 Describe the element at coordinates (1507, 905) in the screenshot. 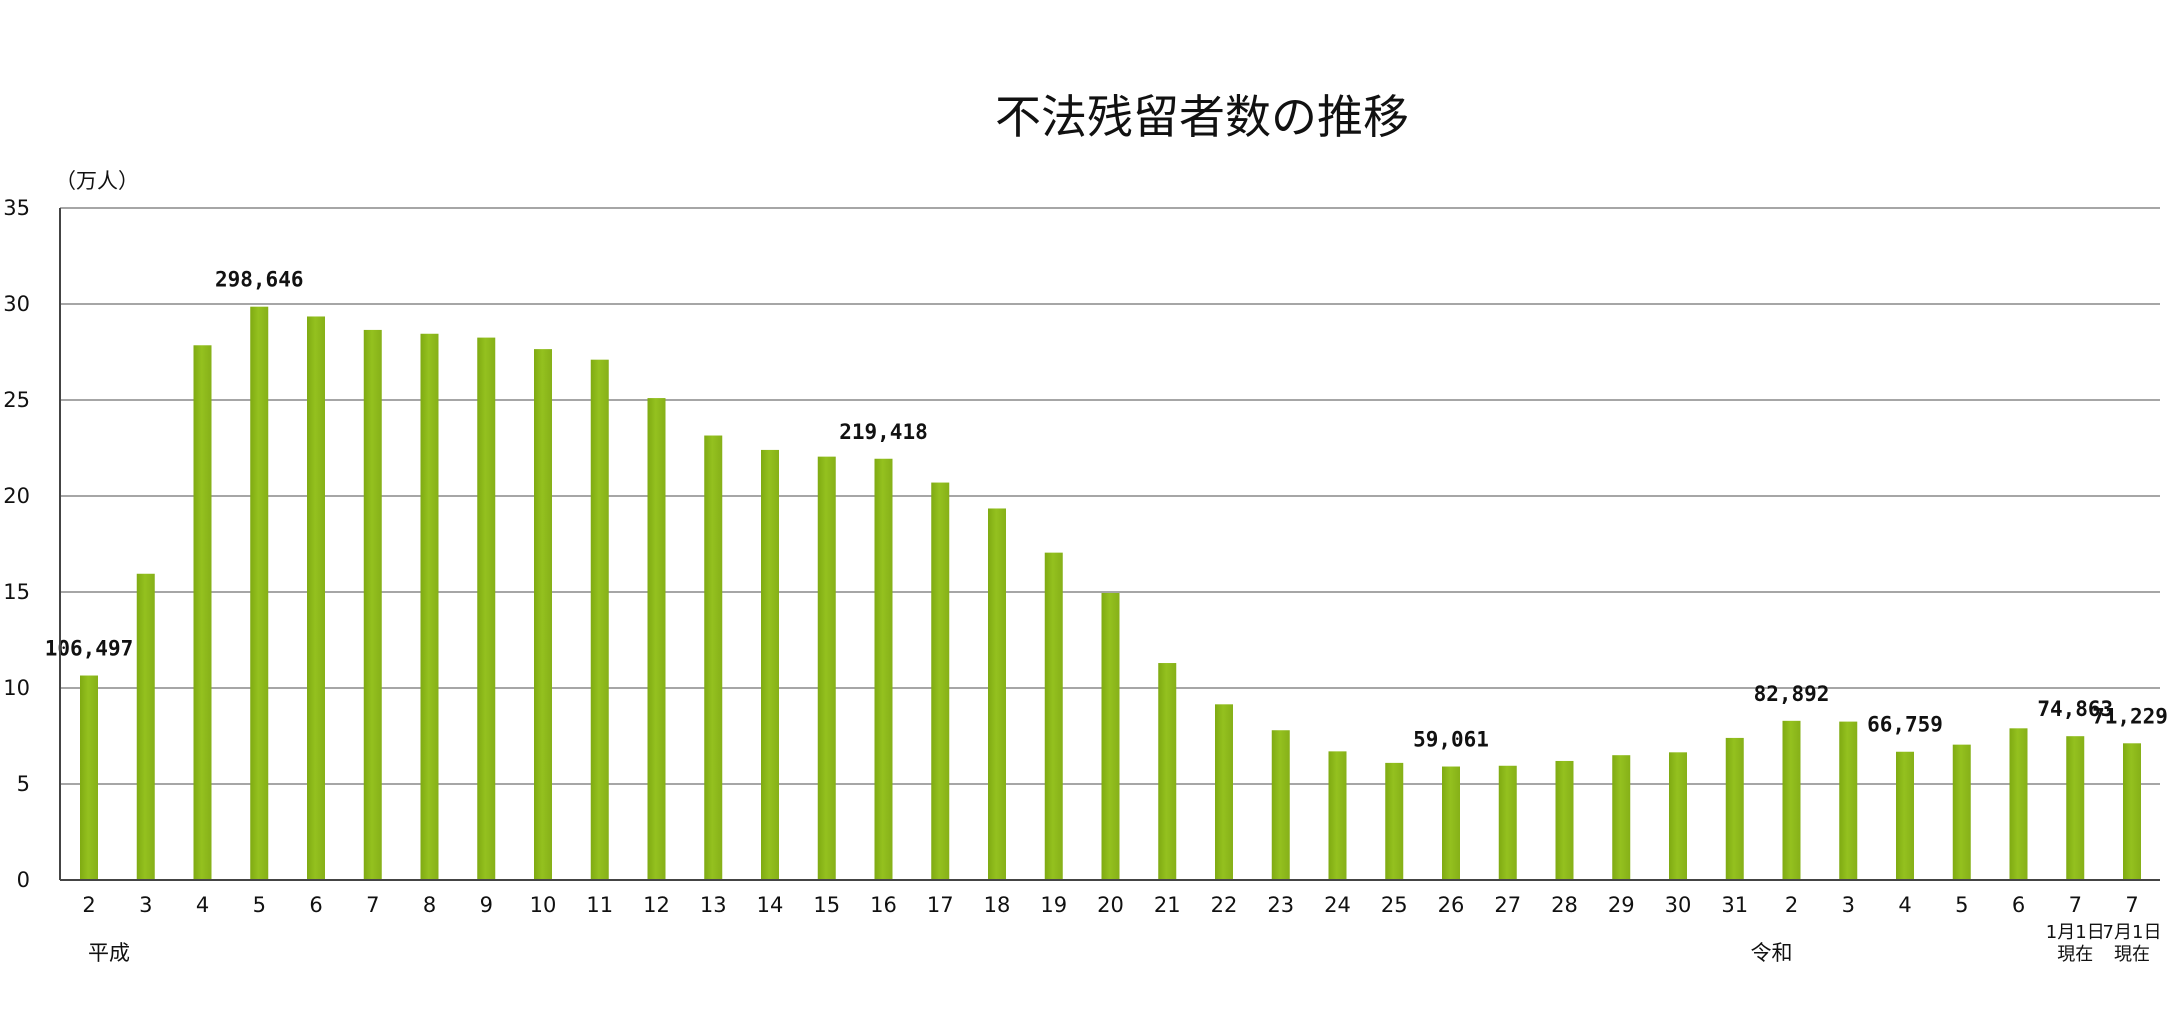

I see `x-tick-label: 27` at that location.